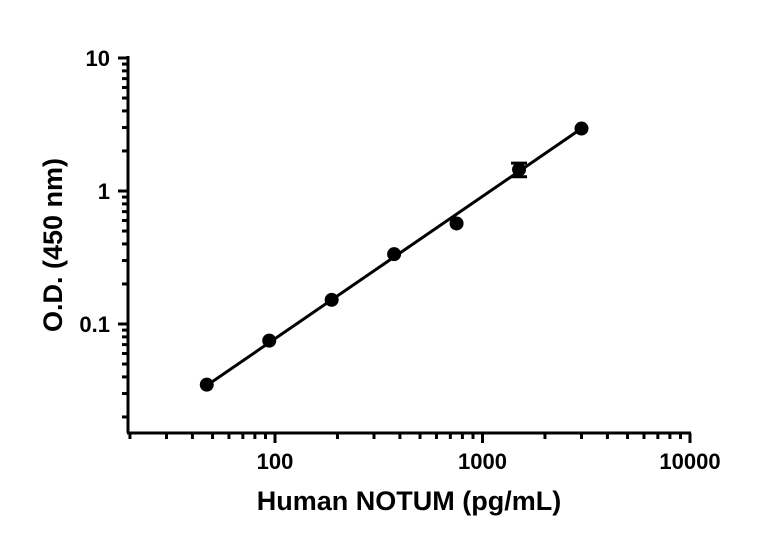 Image resolution: width=768 pixels, height=543 pixels. I want to click on x-tick-label: 10000, so click(689, 461).